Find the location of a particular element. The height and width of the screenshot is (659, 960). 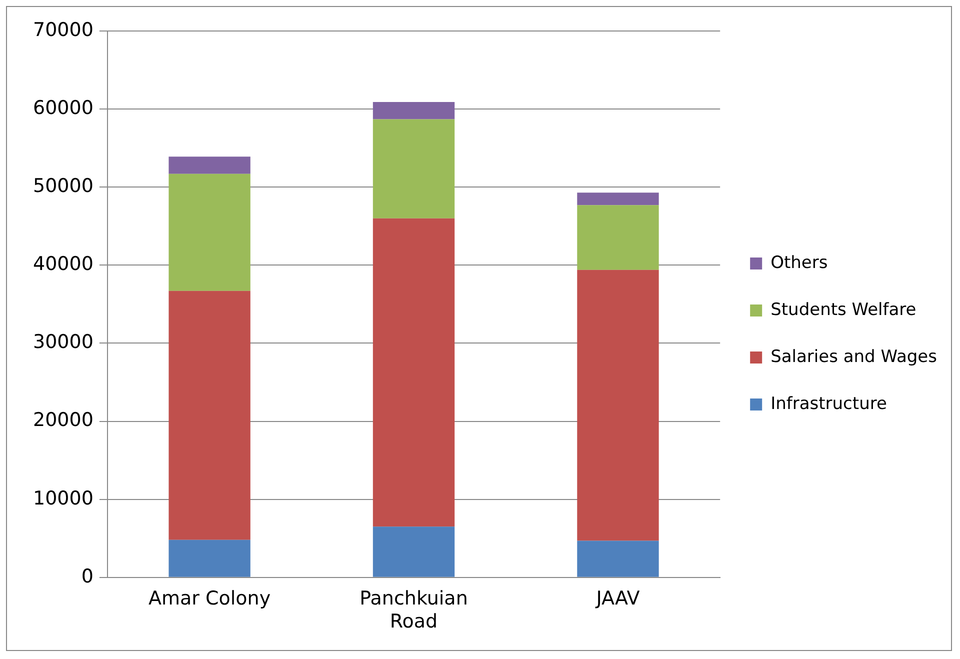

y-tick-label: 60000 is located at coordinates (63, 107).